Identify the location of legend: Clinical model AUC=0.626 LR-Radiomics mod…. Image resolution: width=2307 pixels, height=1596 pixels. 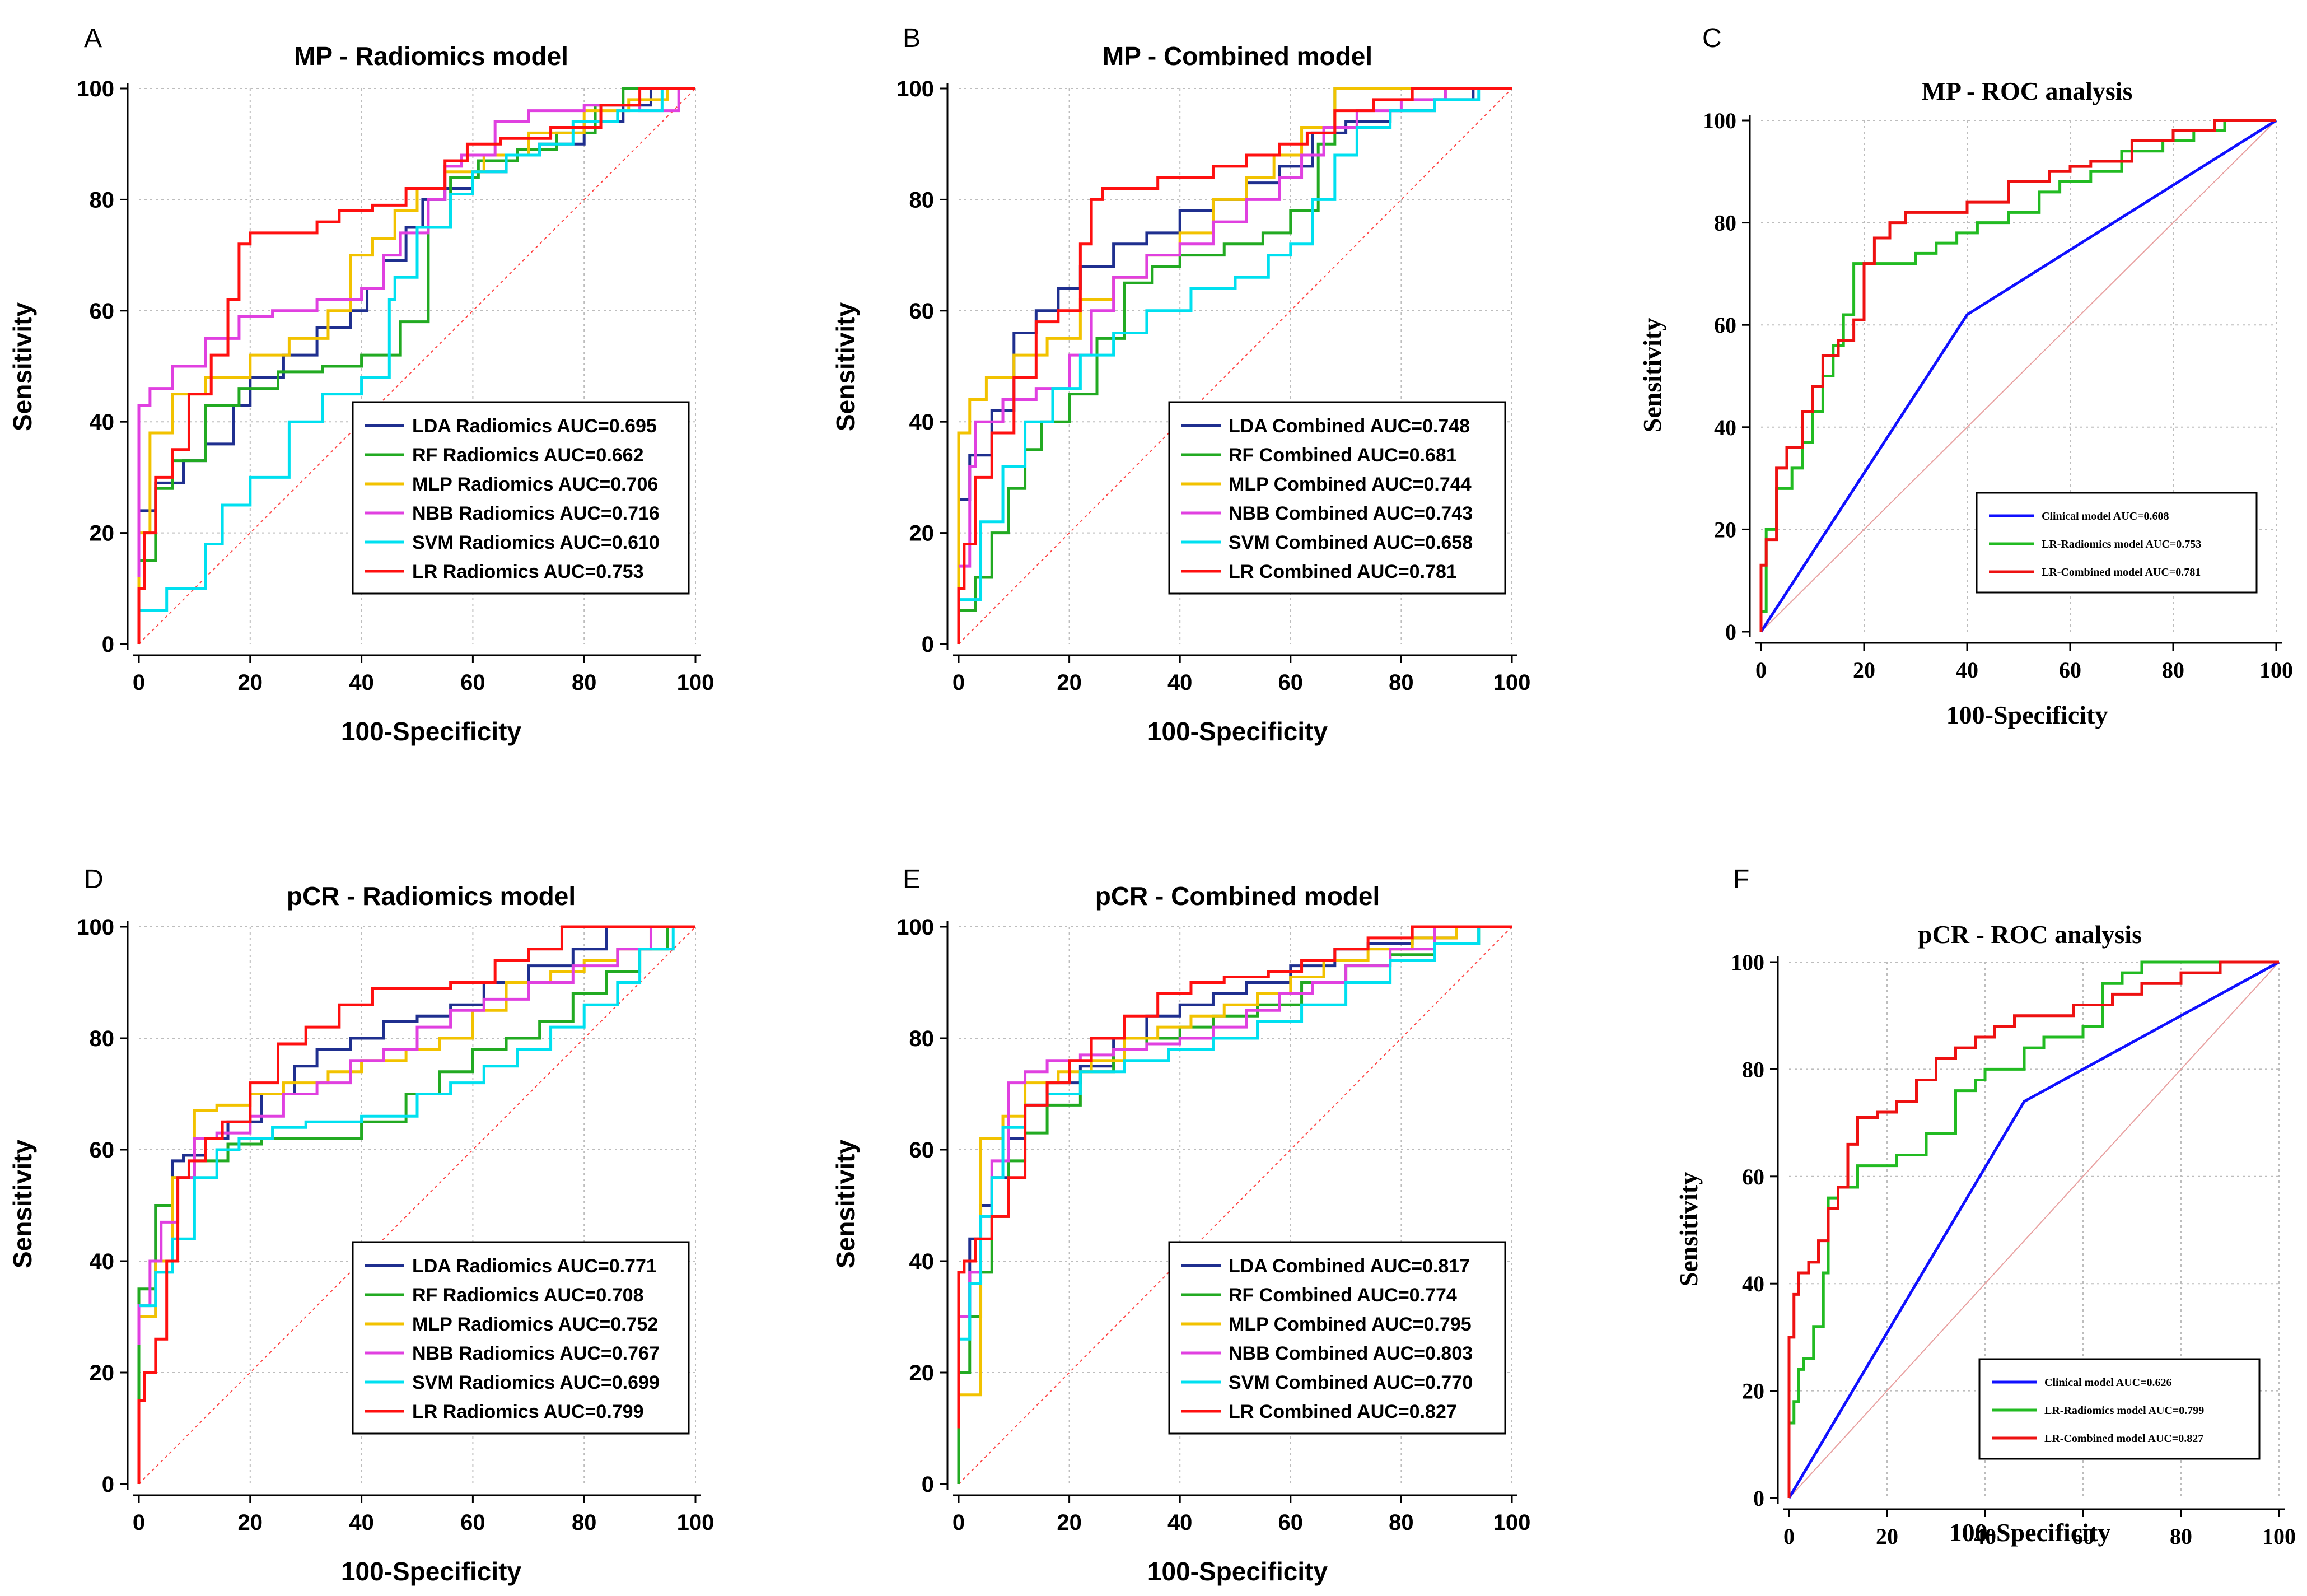
(2120, 1409).